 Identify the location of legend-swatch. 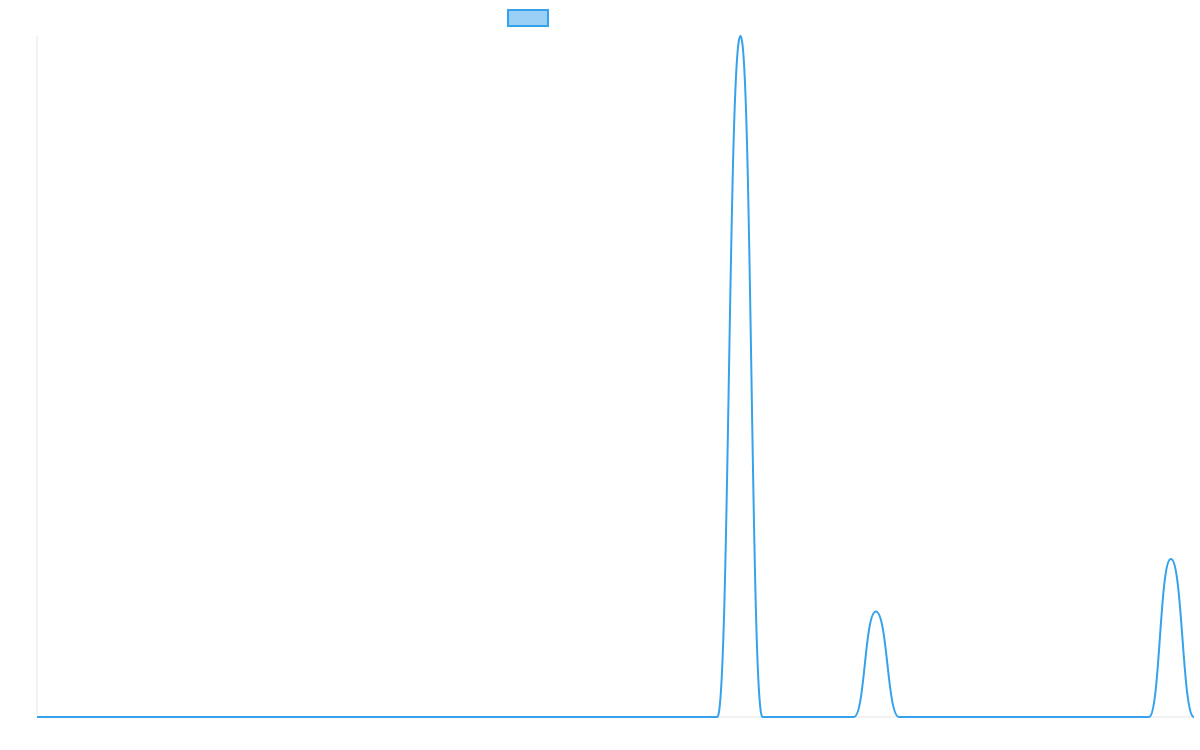
(528, 18).